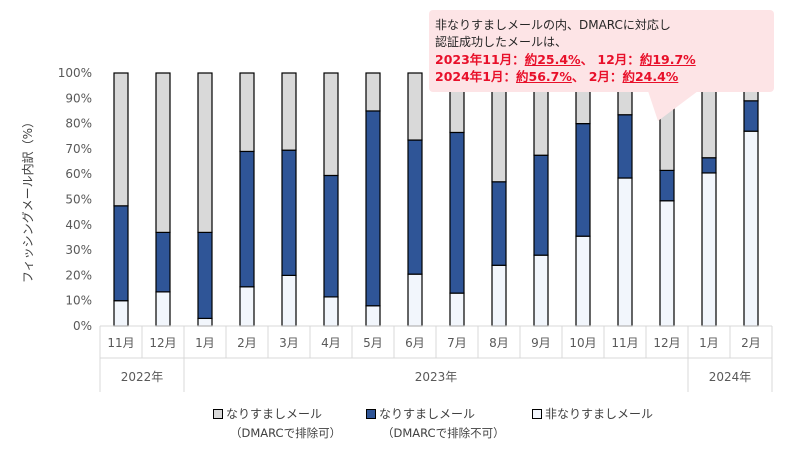  What do you see at coordinates (650, 76) in the screenshot?
I see `callout-2024-02-value: 約24.4%` at bounding box center [650, 76].